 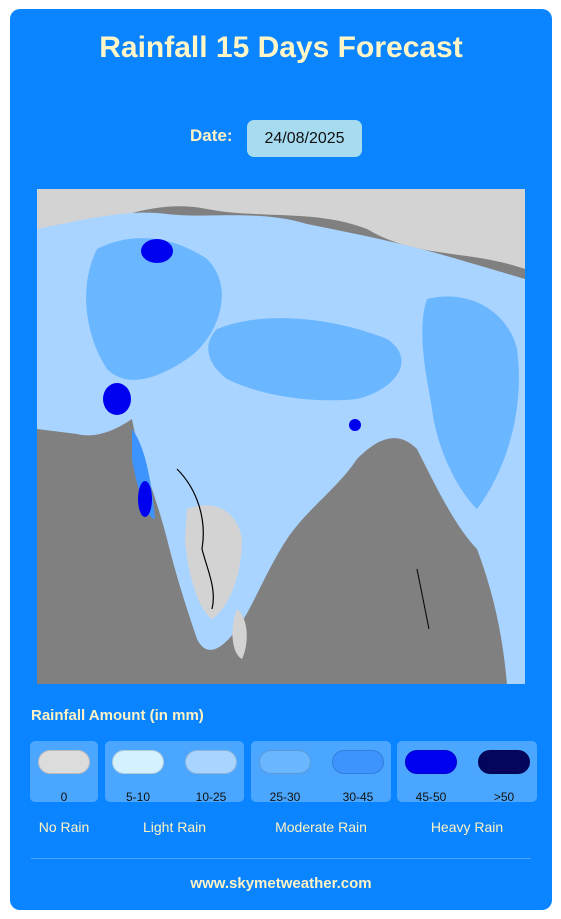 I want to click on legend-label-1: 5-10, so click(x=138, y=797).